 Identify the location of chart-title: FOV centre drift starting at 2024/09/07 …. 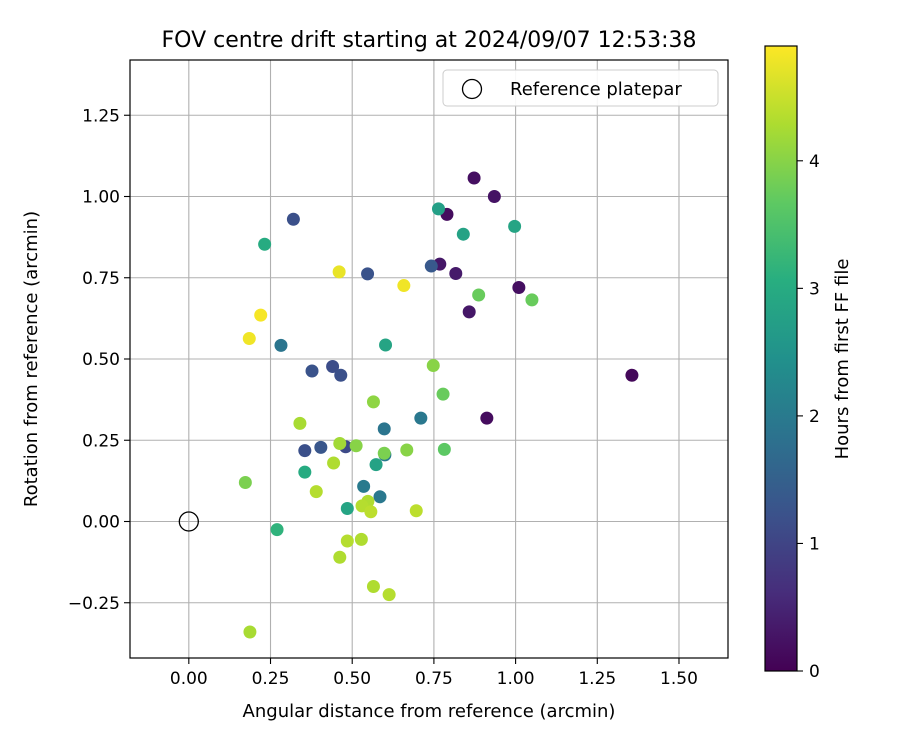
(429, 40).